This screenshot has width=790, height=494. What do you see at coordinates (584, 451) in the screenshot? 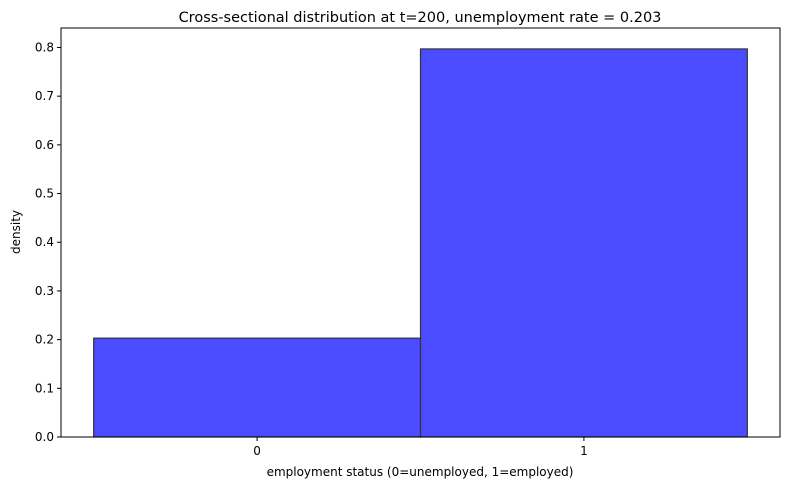
I see `x-tick-label: 1` at bounding box center [584, 451].